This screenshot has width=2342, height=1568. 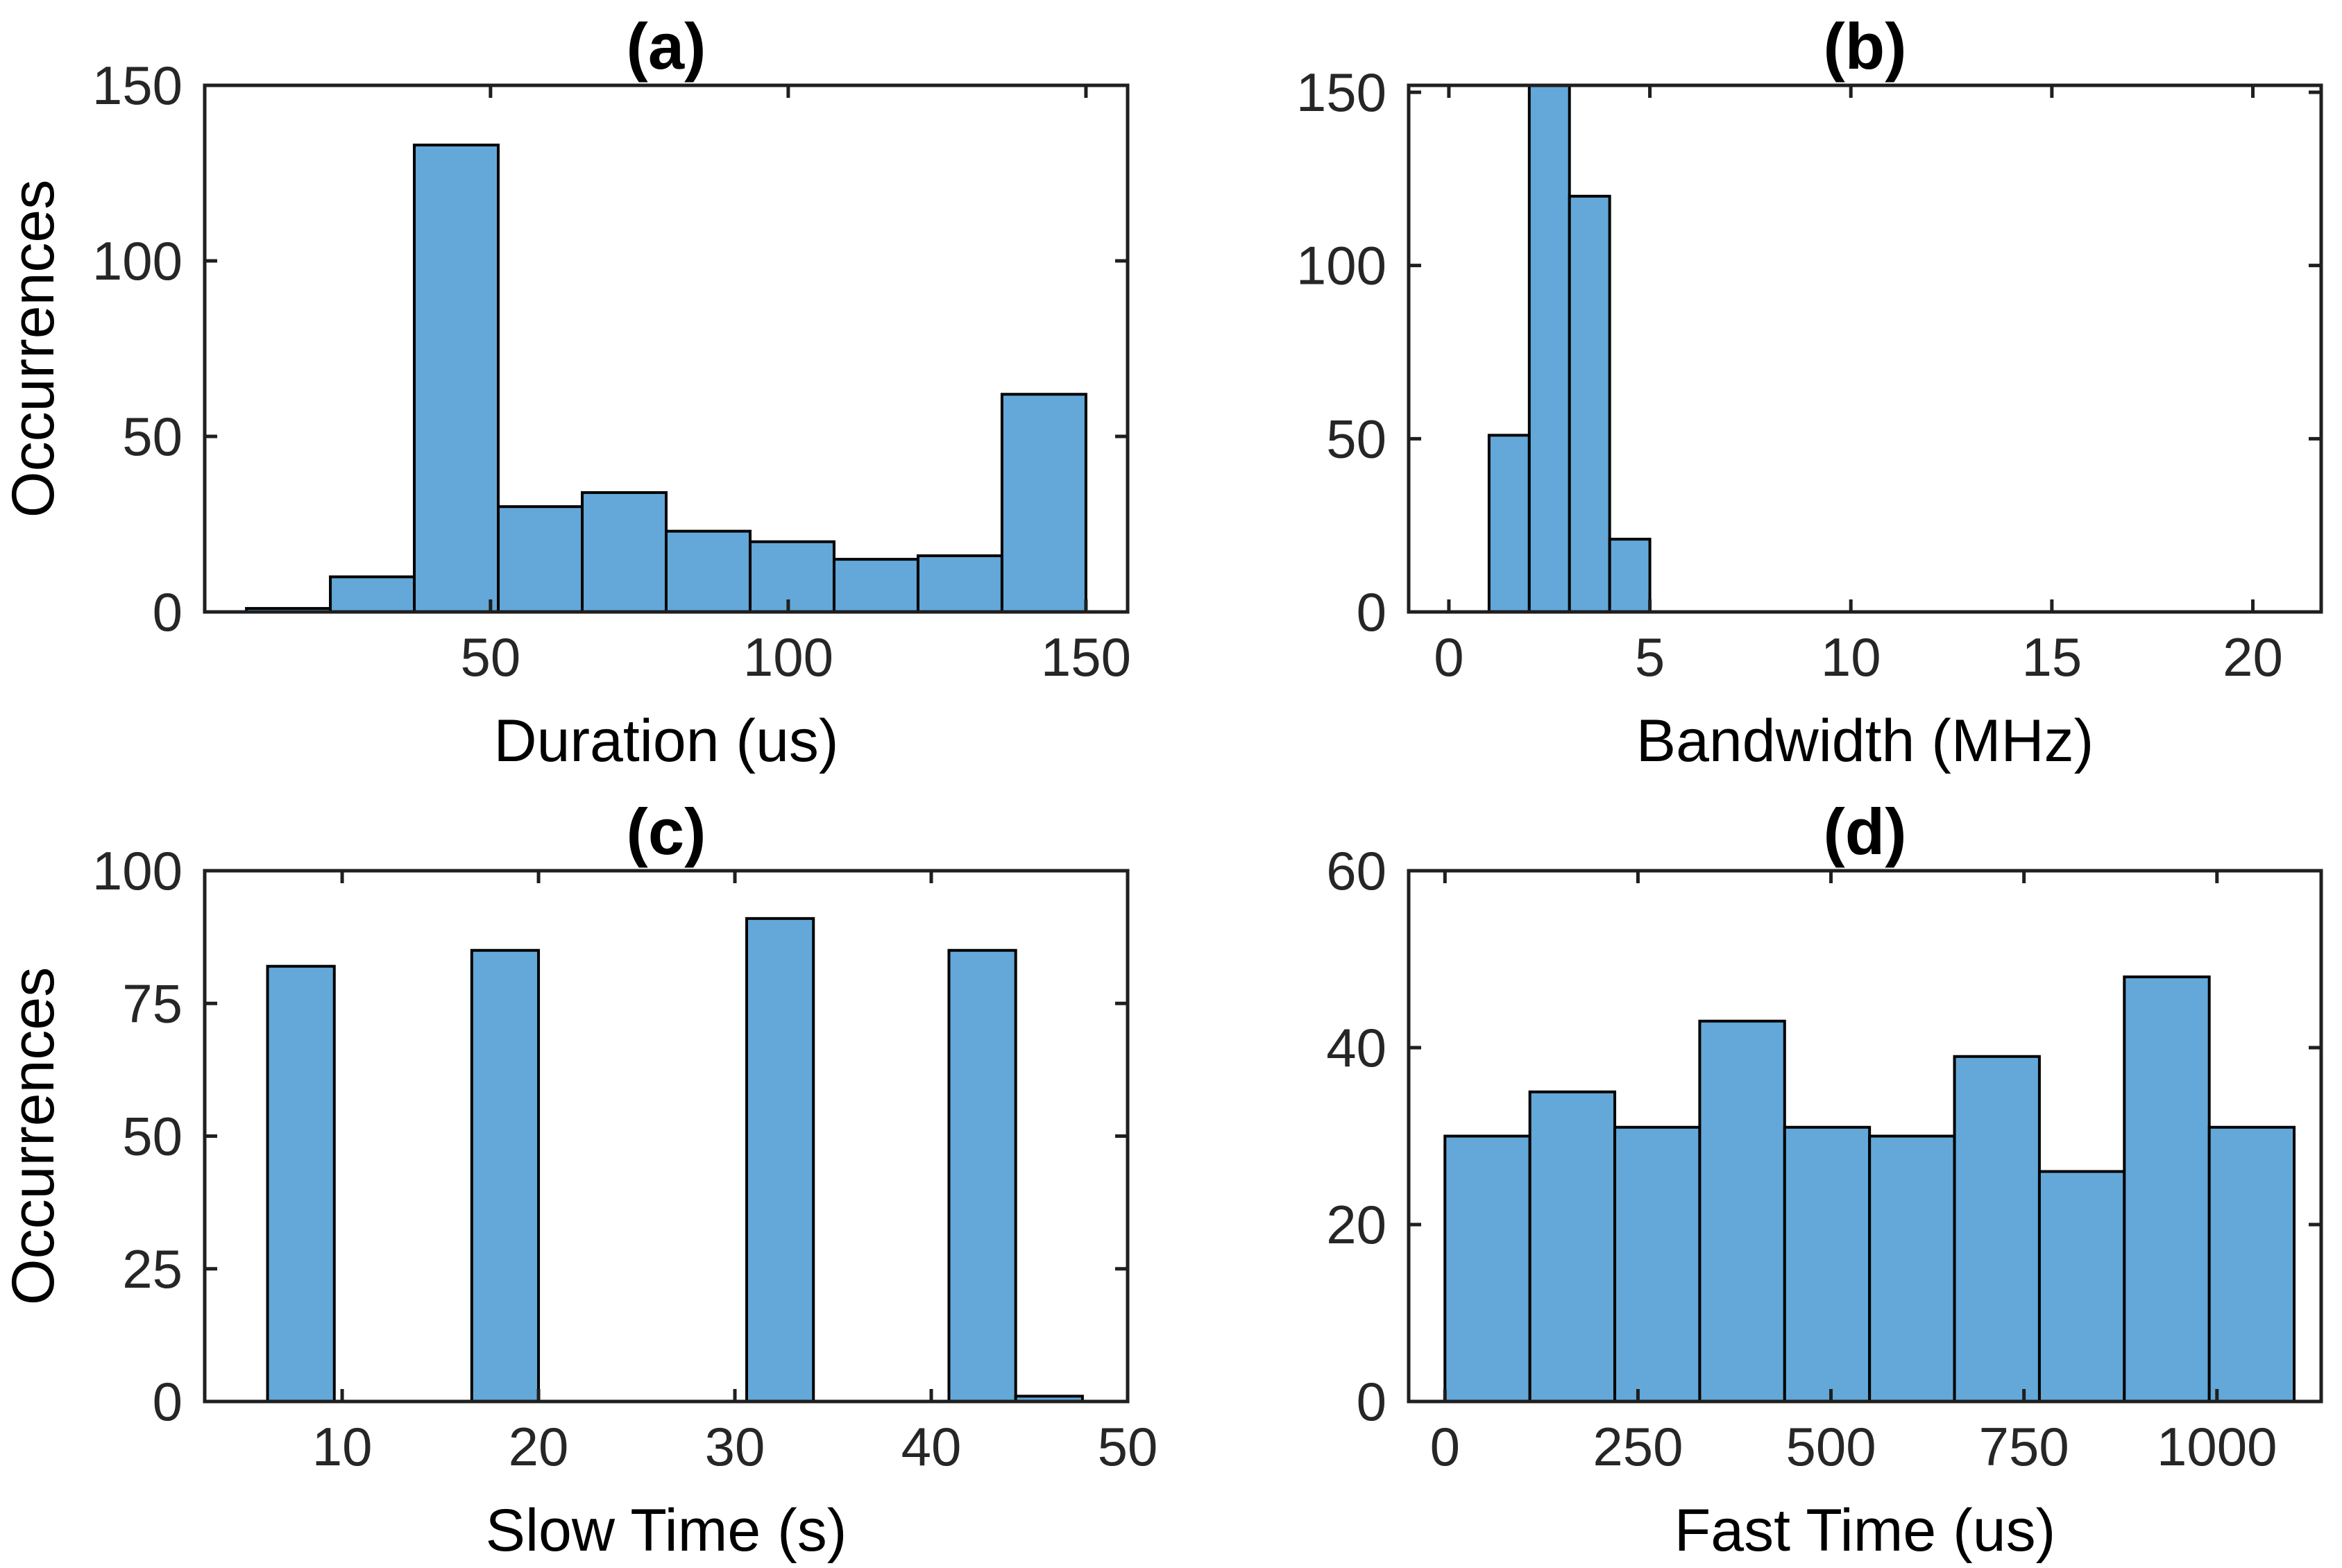 What do you see at coordinates (1650, 657) in the screenshot?
I see `x-tick-label: 5` at bounding box center [1650, 657].